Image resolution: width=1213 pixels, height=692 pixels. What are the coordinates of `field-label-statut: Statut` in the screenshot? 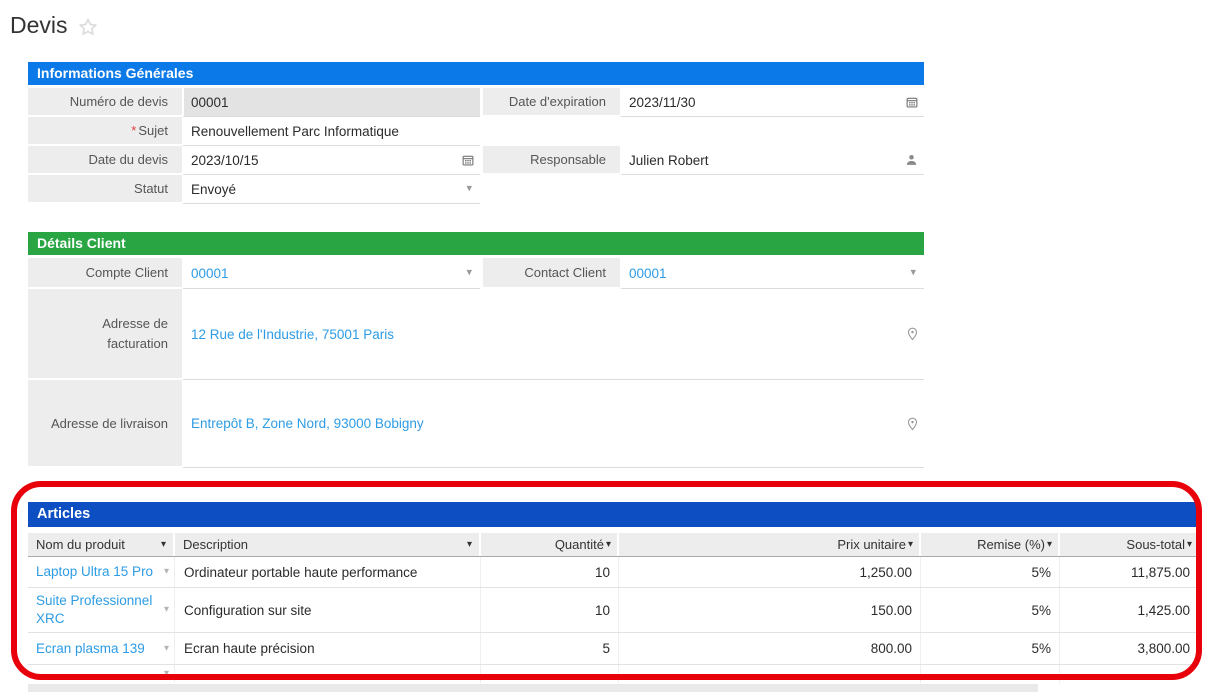 It's located at (105, 189).